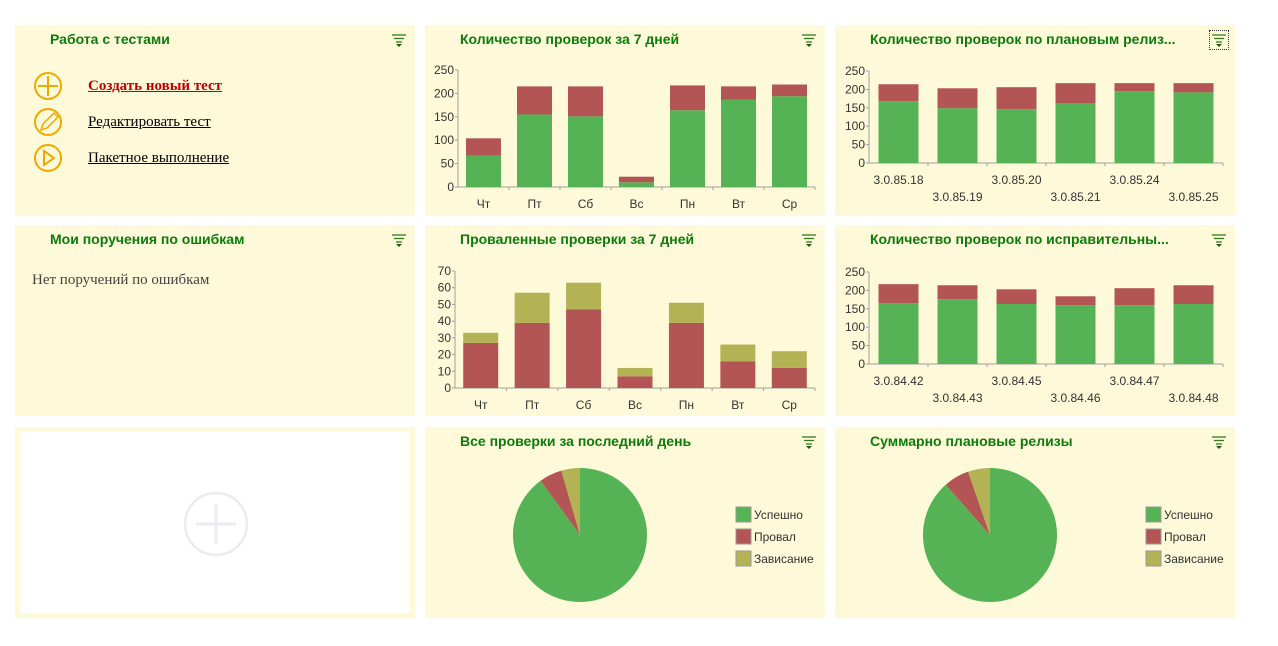  What do you see at coordinates (627, 338) in the screenshot?
I see `chart-svg: 0 10 20 30 40 50 60 70 Чт Пт Сб Вс Пн Вт Ср` at bounding box center [627, 338].